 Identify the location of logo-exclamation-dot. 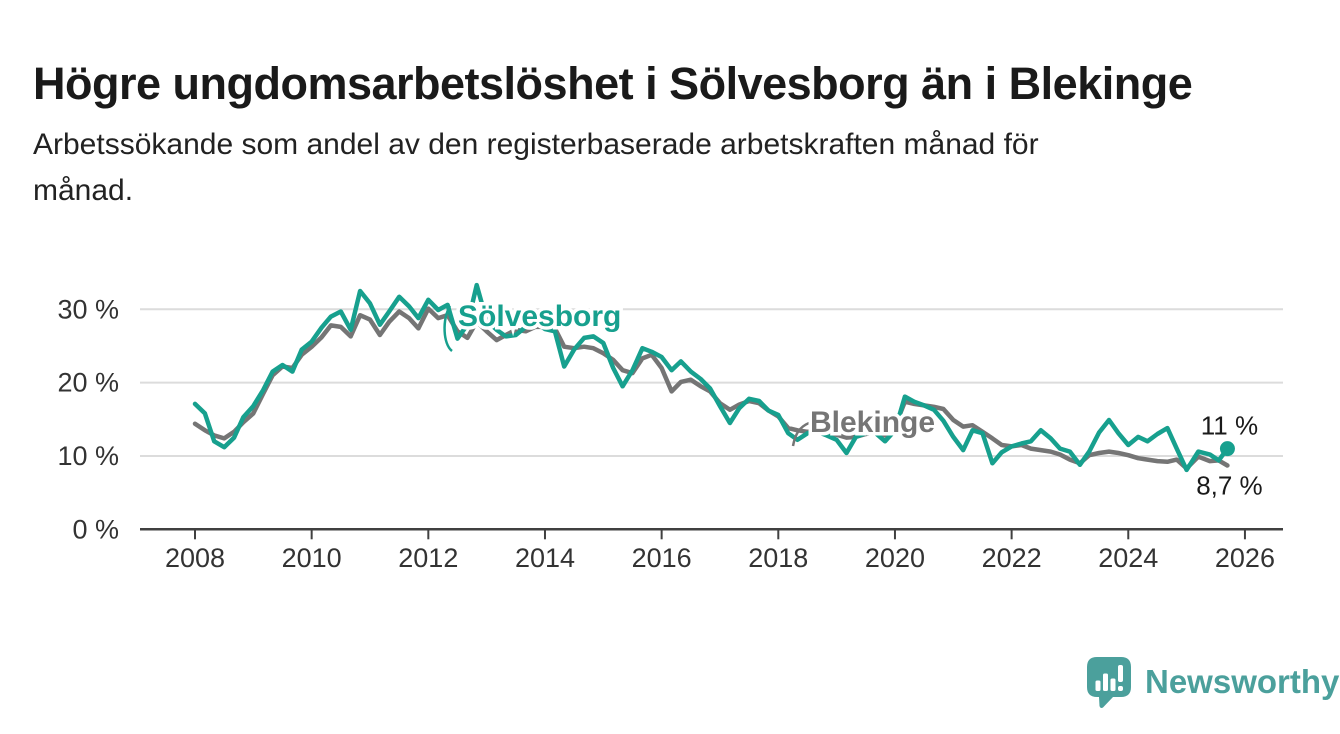
(1120, 688).